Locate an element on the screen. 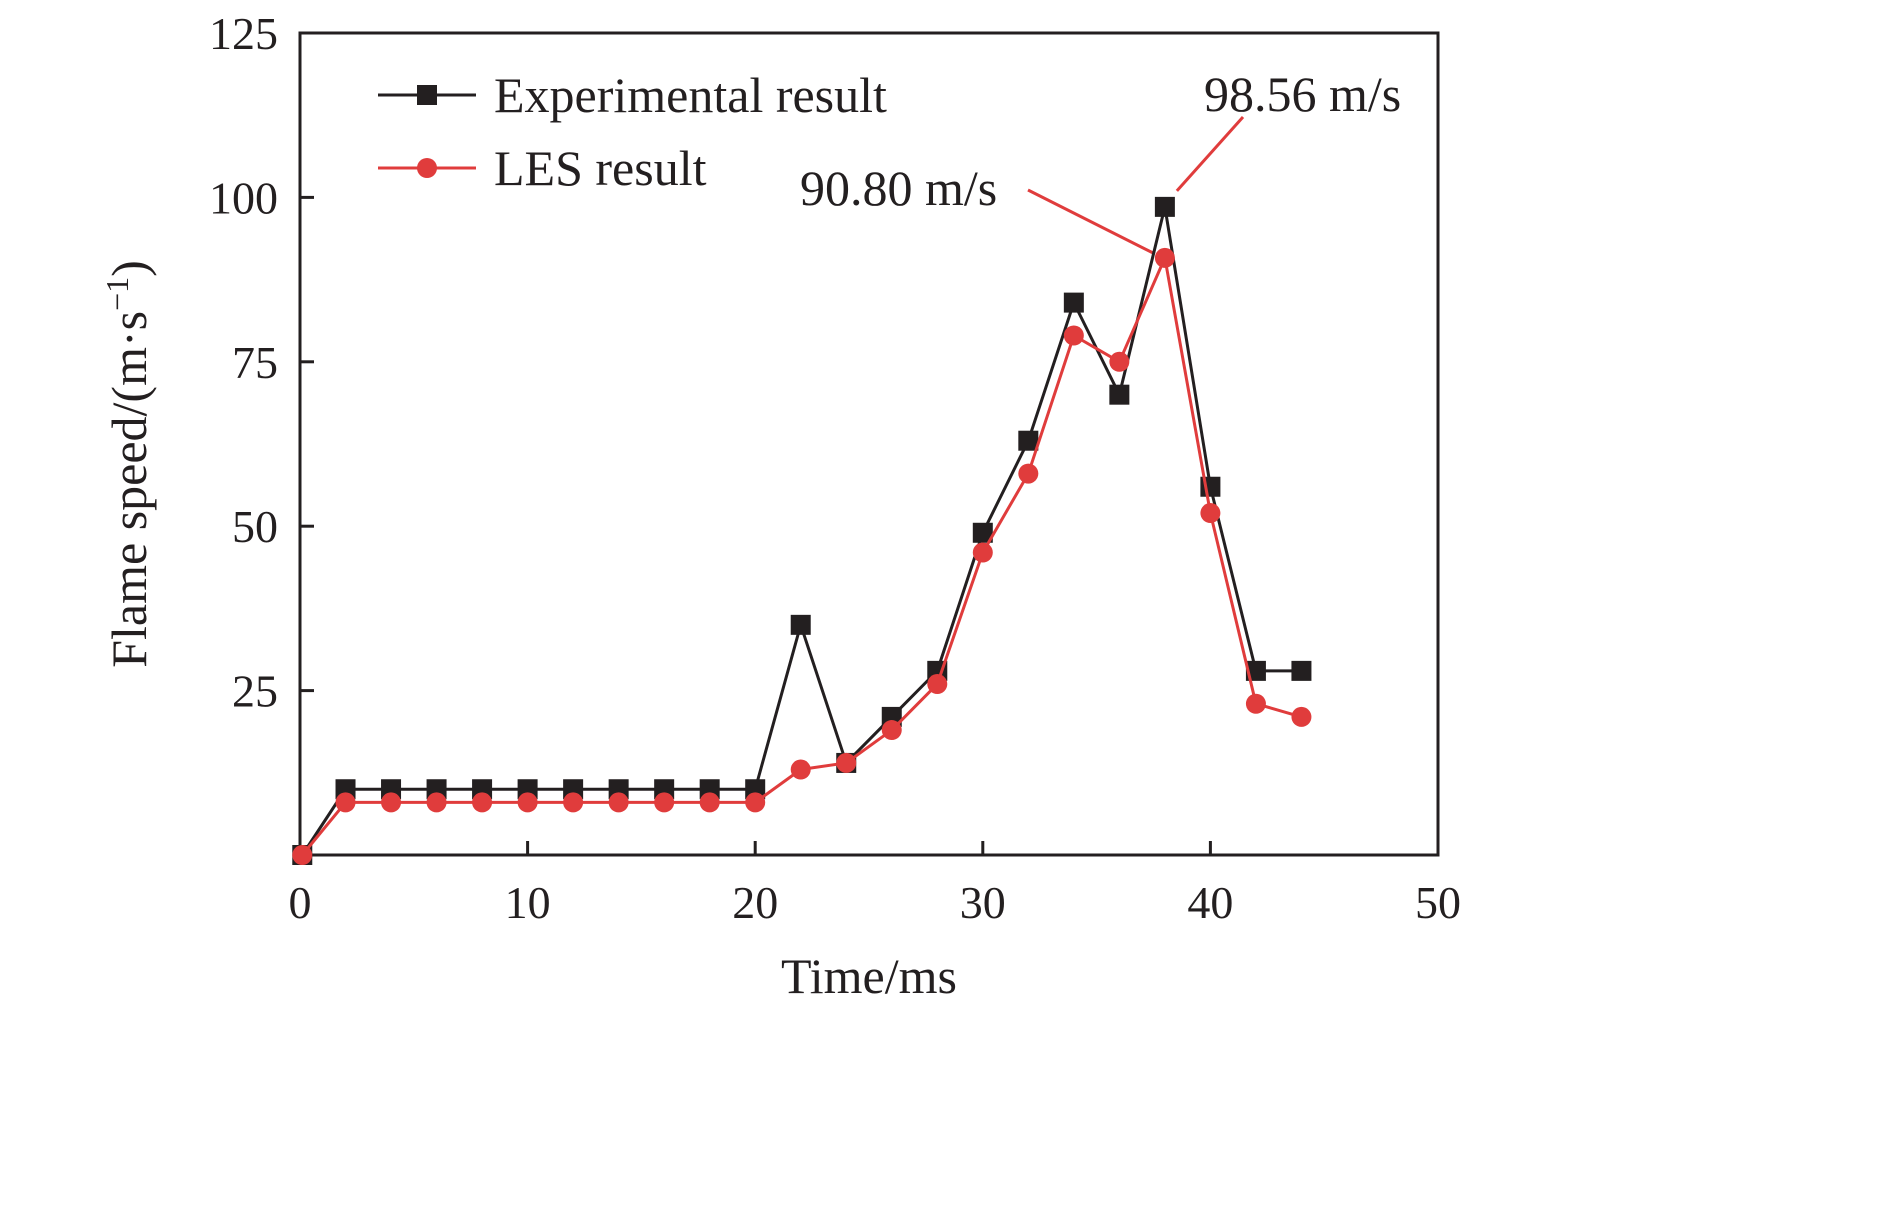 This screenshot has width=1890, height=1224. y-axis-title-close: ) is located at coordinates (129, 268).